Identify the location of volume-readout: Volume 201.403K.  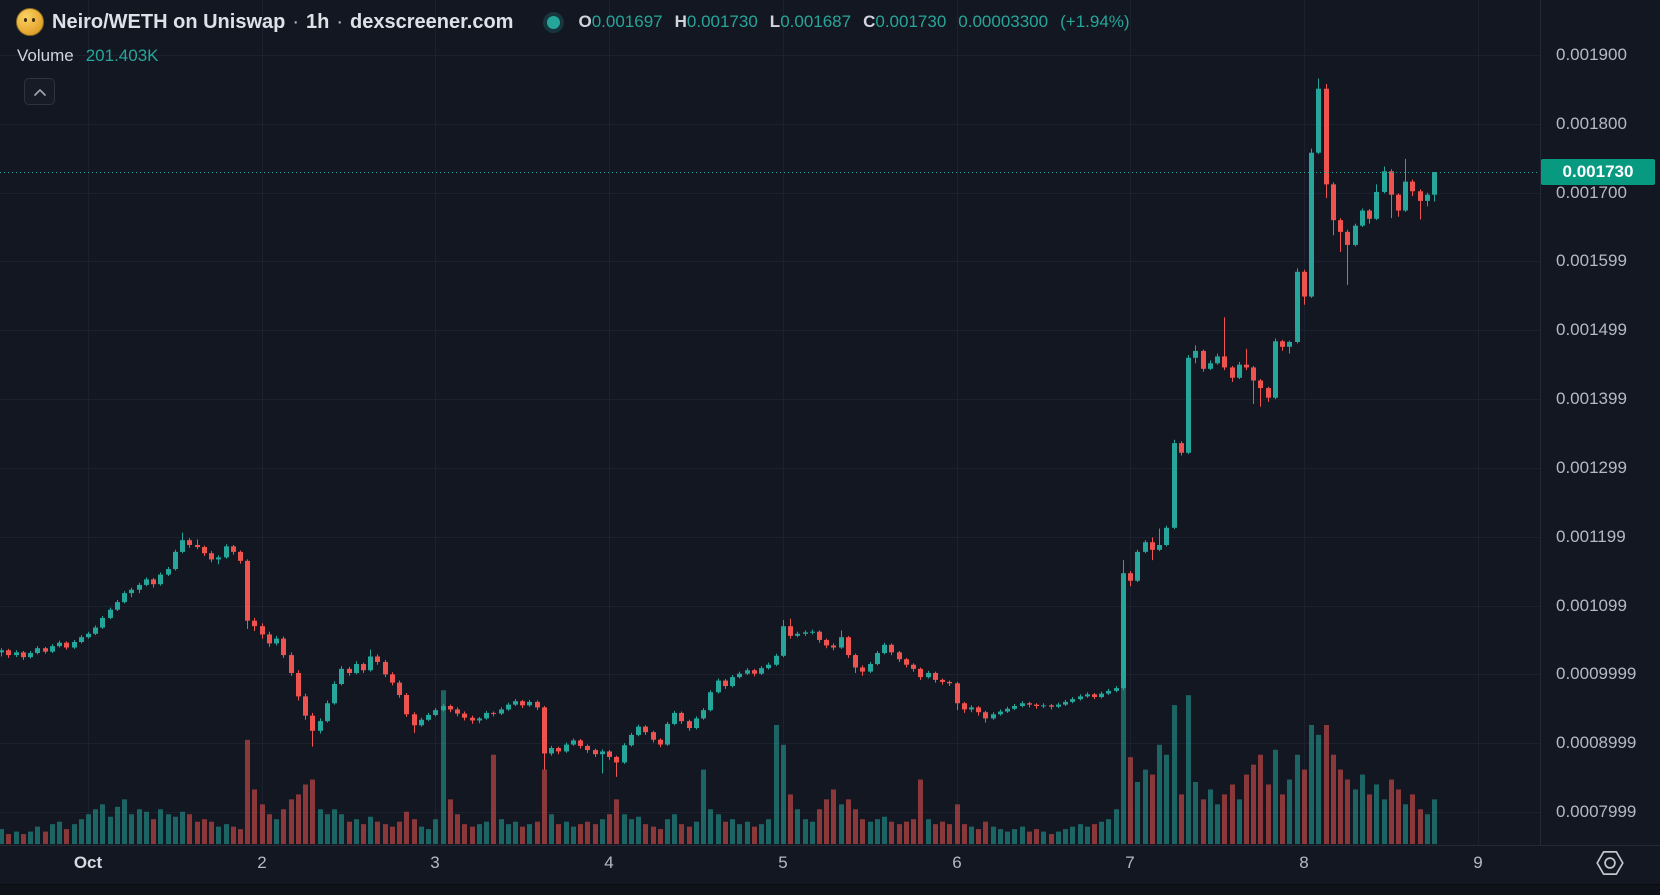
(88, 56).